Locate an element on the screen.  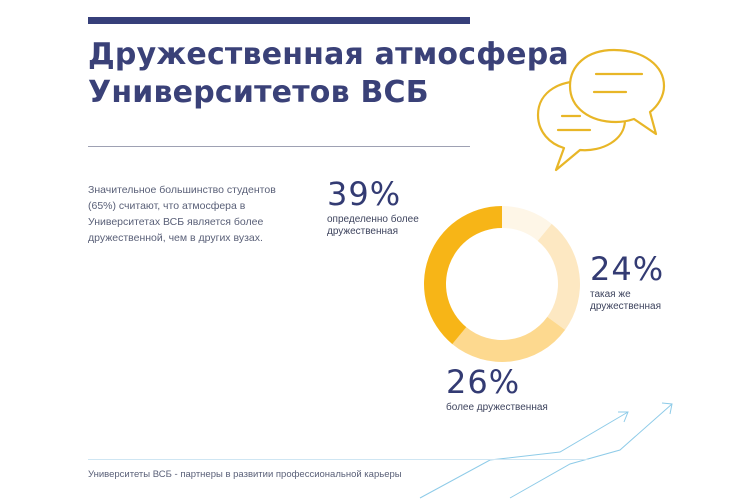
stat-friendlier: 26% более дружественная is located at coordinates (516, 389).